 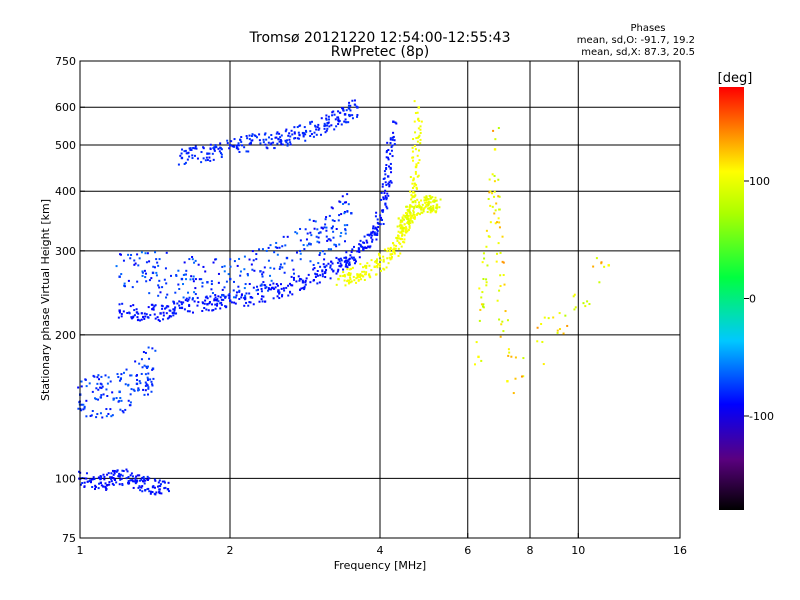 I want to click on phases-x-stats: mean, sd,X: 87.3, 20.5, so click(x=638, y=52).